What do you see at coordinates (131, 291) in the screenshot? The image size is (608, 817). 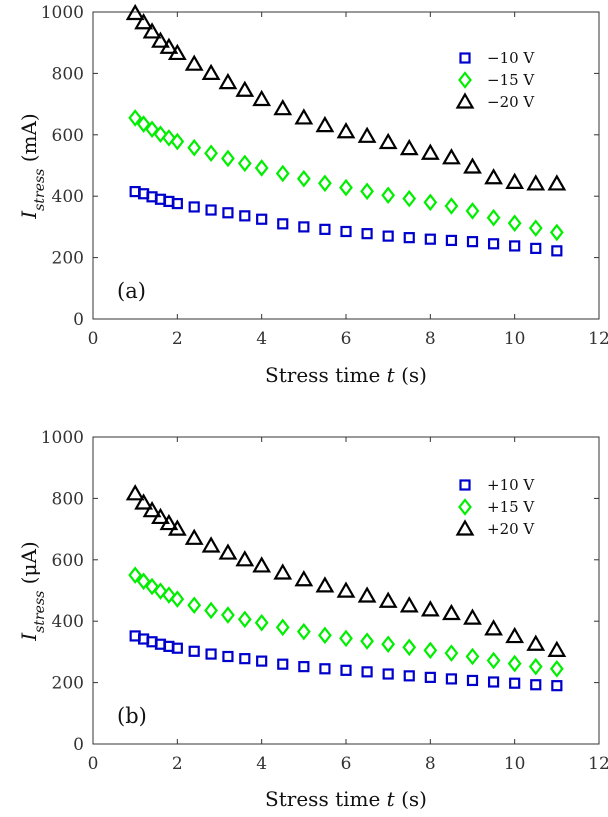 I see `panel-label-a: (a)` at bounding box center [131, 291].